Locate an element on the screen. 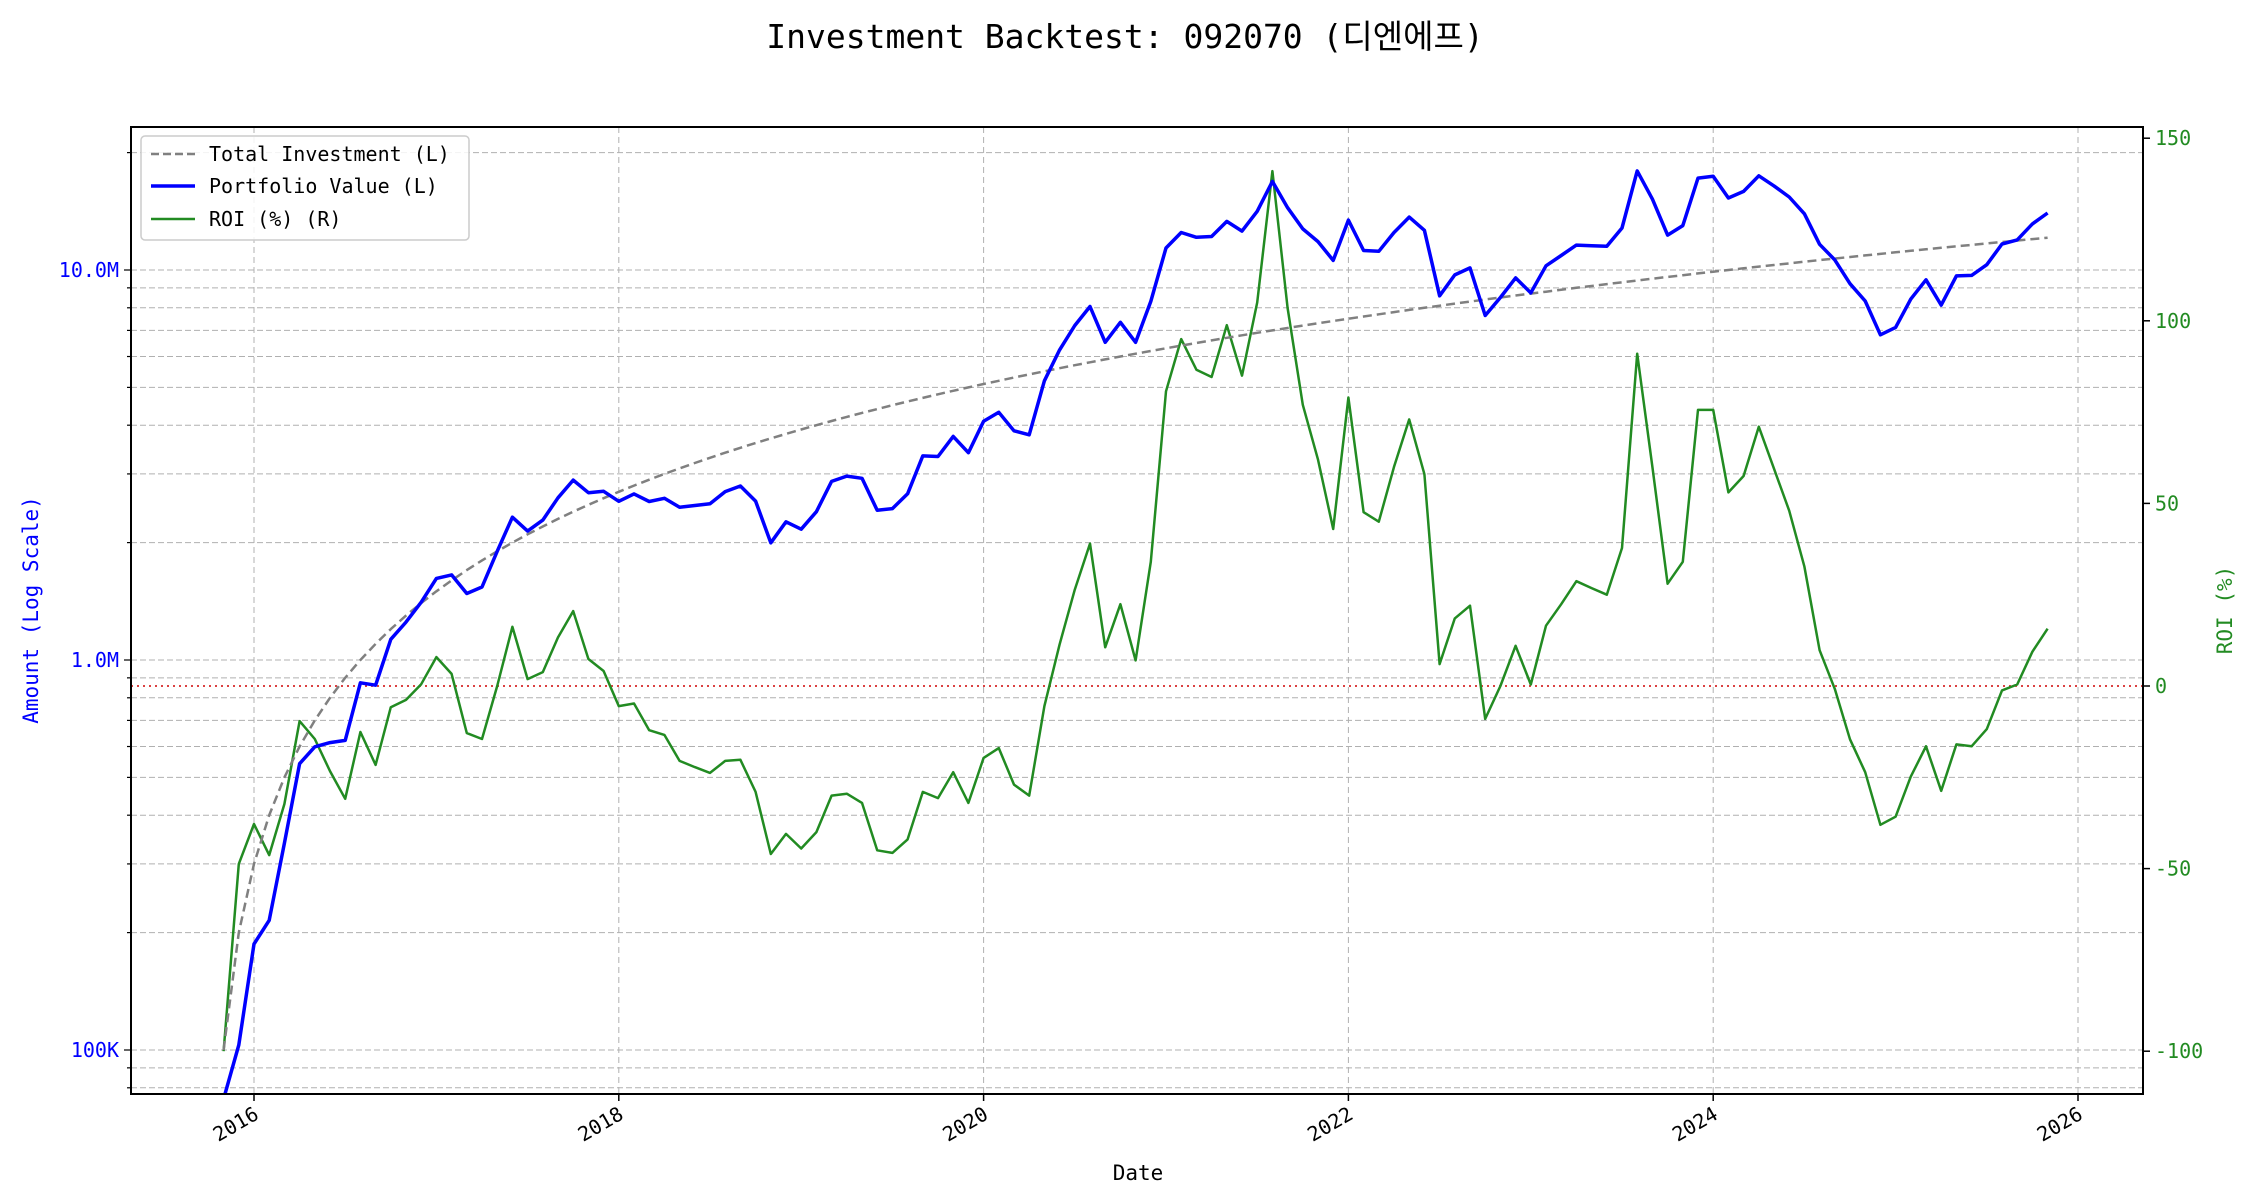  x-axis-label: Date is located at coordinates (1138, 1173).